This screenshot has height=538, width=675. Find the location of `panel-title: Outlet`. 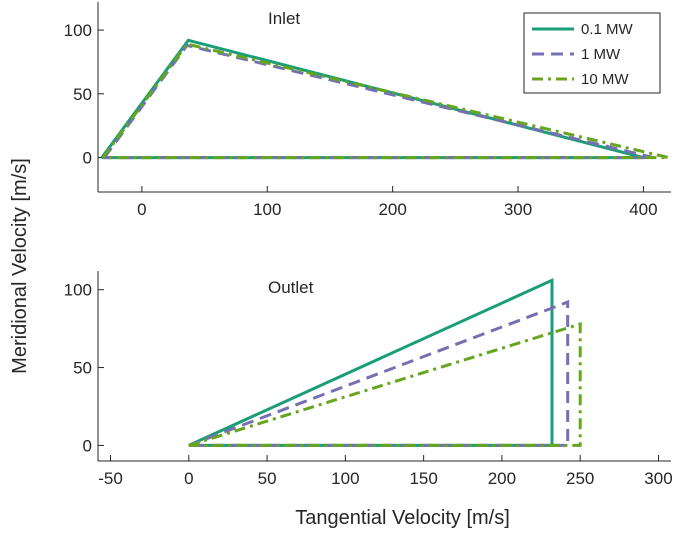

panel-title: Outlet is located at coordinates (291, 287).